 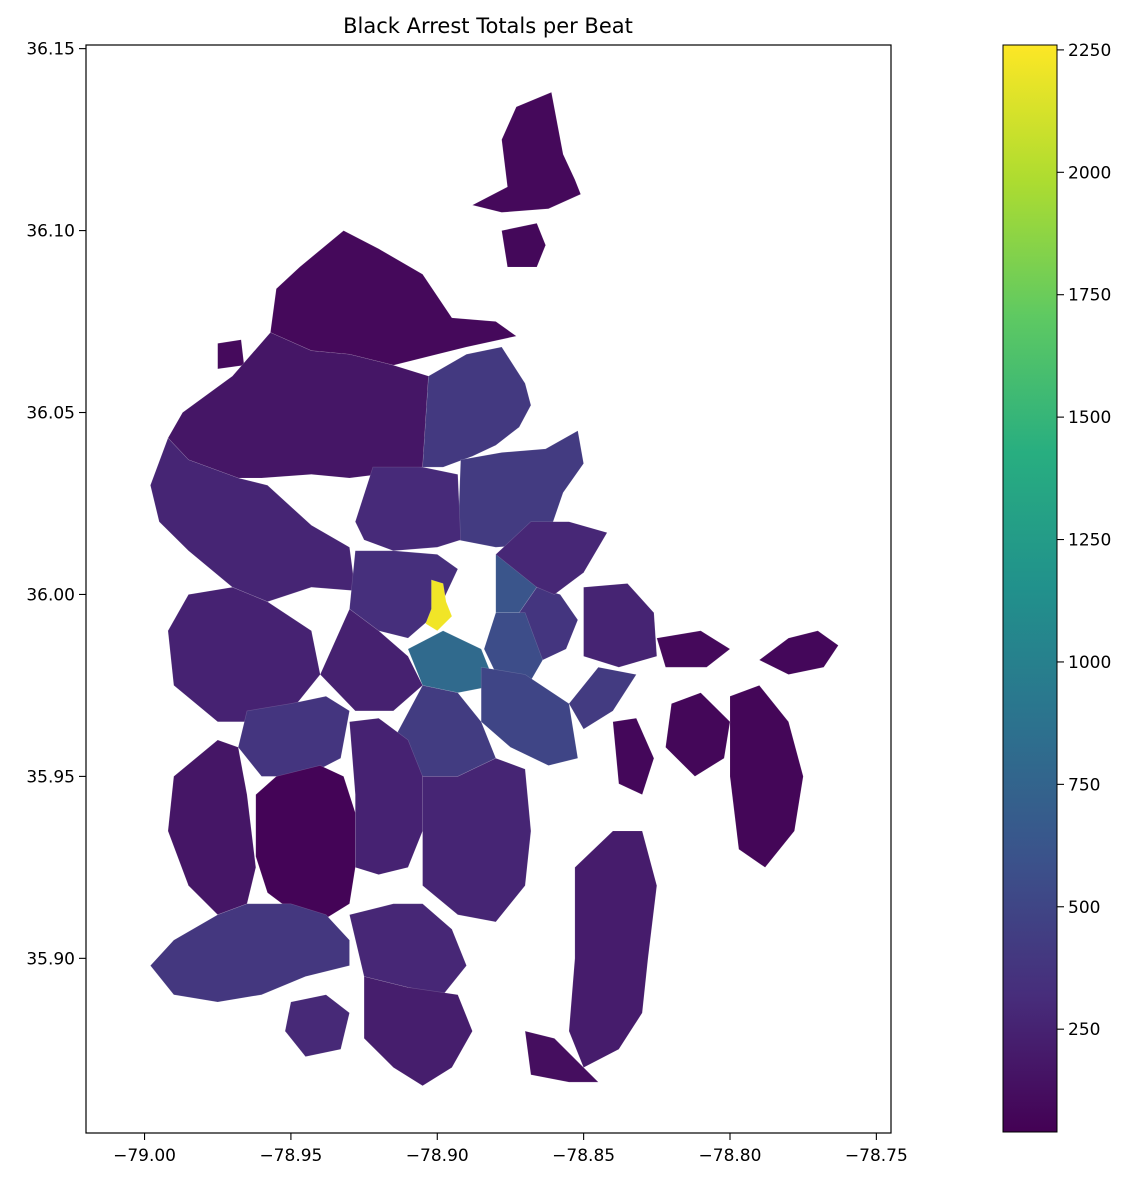 What do you see at coordinates (1084, 908) in the screenshot?
I see `colorbar-tick-label: 500` at bounding box center [1084, 908].